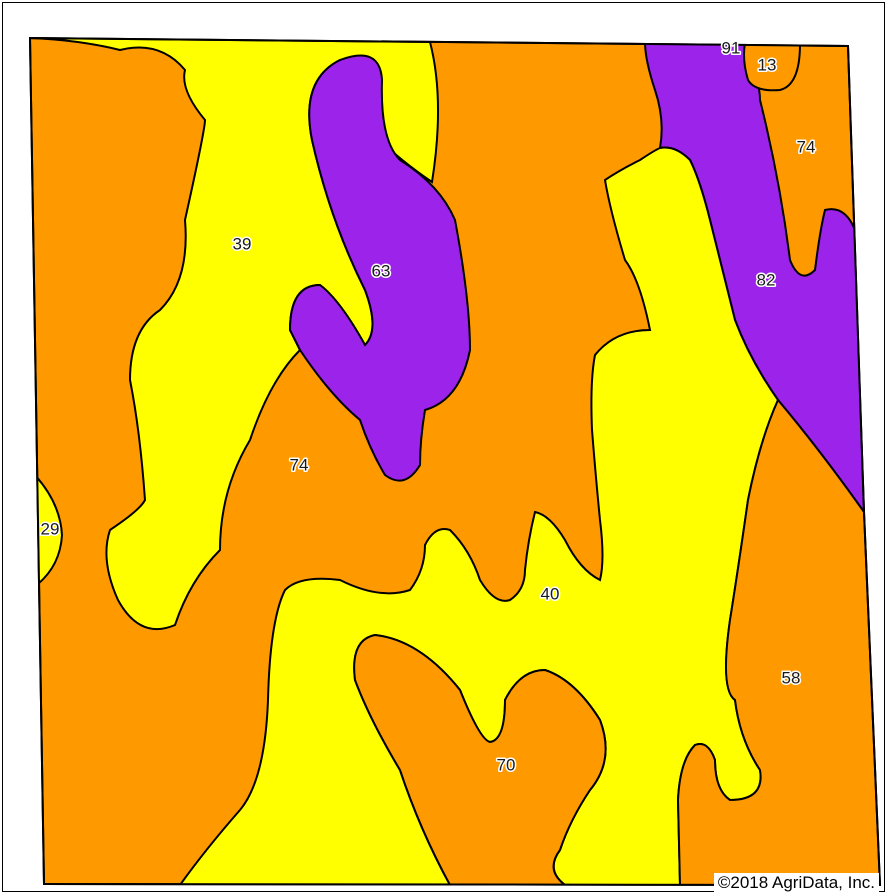 This screenshot has height=895, width=889. I want to click on soil-label-70: 70, so click(506, 764).